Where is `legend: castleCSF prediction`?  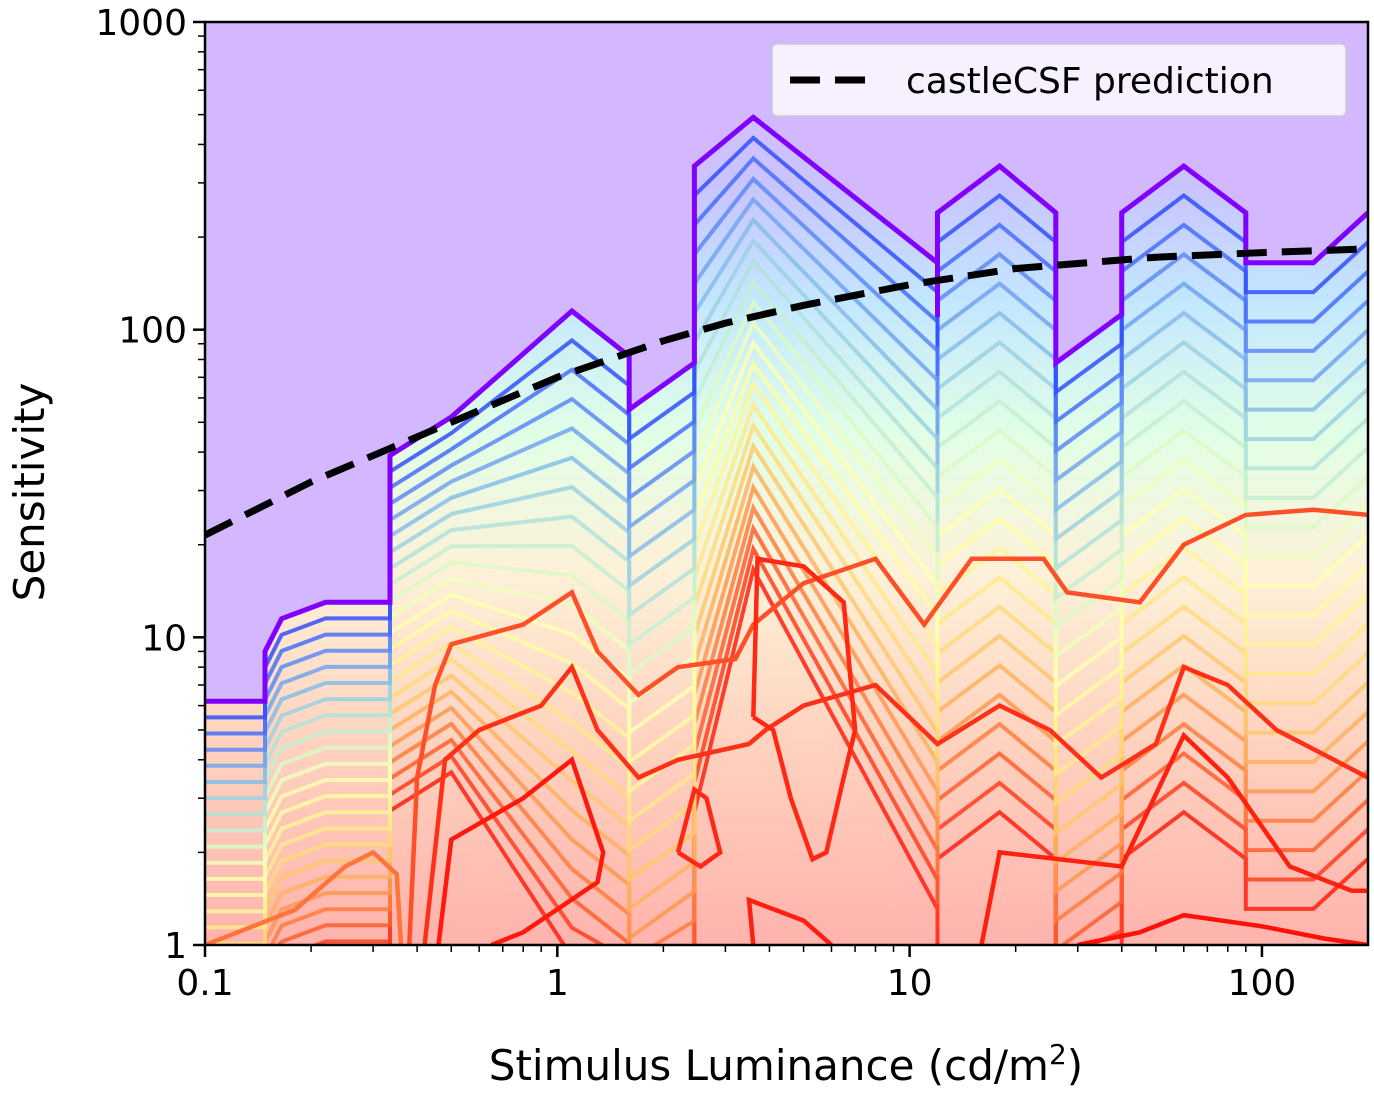
legend: castleCSF prediction is located at coordinates (1059, 80).